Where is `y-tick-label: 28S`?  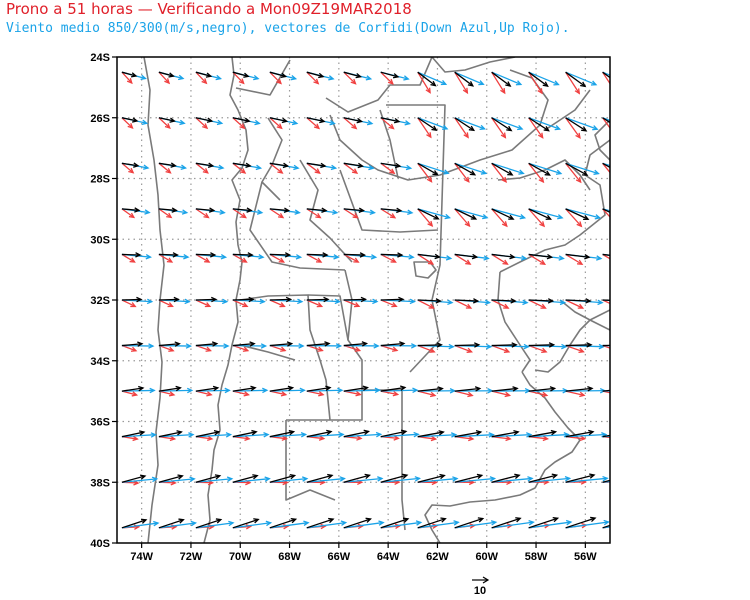 y-tick-label: 28S is located at coordinates (100, 180).